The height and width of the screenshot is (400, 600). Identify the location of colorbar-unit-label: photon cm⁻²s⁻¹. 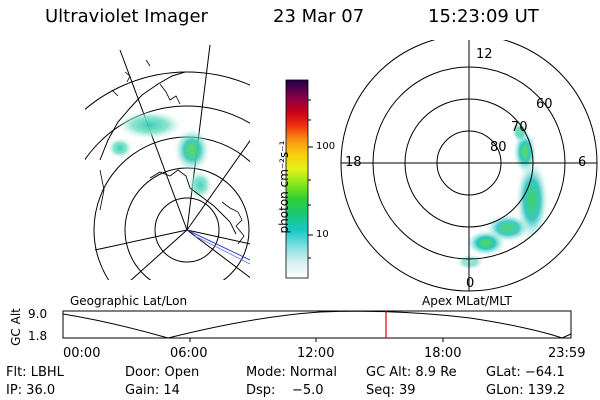
(284, 187).